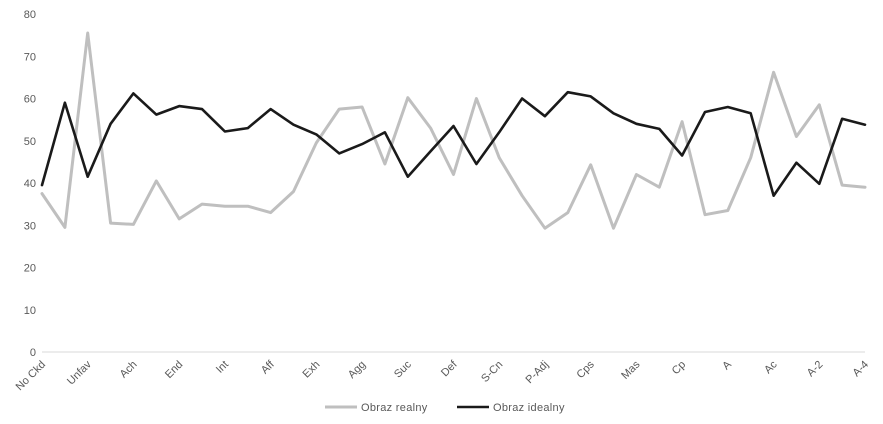  What do you see at coordinates (31, 376) in the screenshot?
I see `x-tick-label: No Ckd` at bounding box center [31, 376].